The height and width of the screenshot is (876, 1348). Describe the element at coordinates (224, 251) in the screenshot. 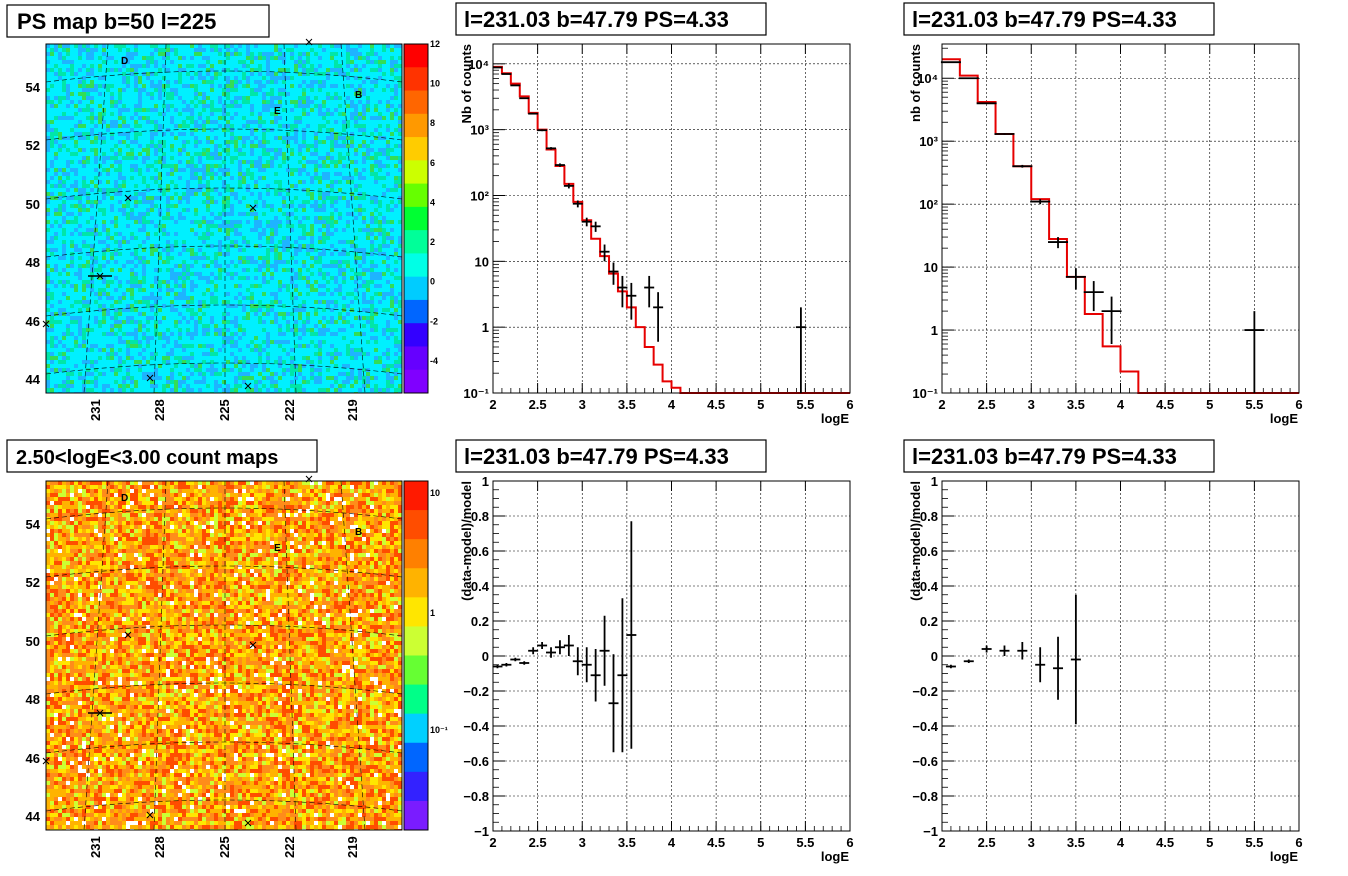

I see `parallel-line` at that location.